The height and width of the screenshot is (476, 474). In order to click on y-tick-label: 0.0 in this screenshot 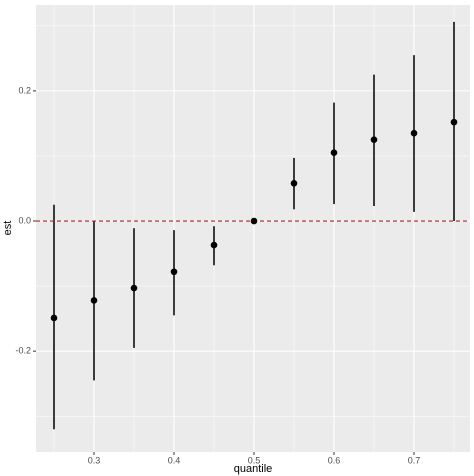, I will do `click(24, 220)`.